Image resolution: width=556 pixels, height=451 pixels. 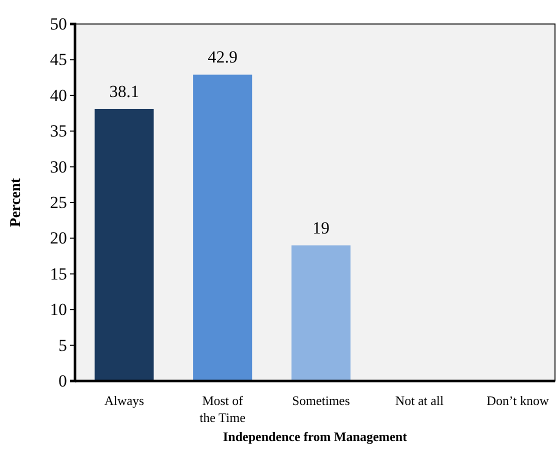 I want to click on data-label: 19, so click(x=321, y=228).